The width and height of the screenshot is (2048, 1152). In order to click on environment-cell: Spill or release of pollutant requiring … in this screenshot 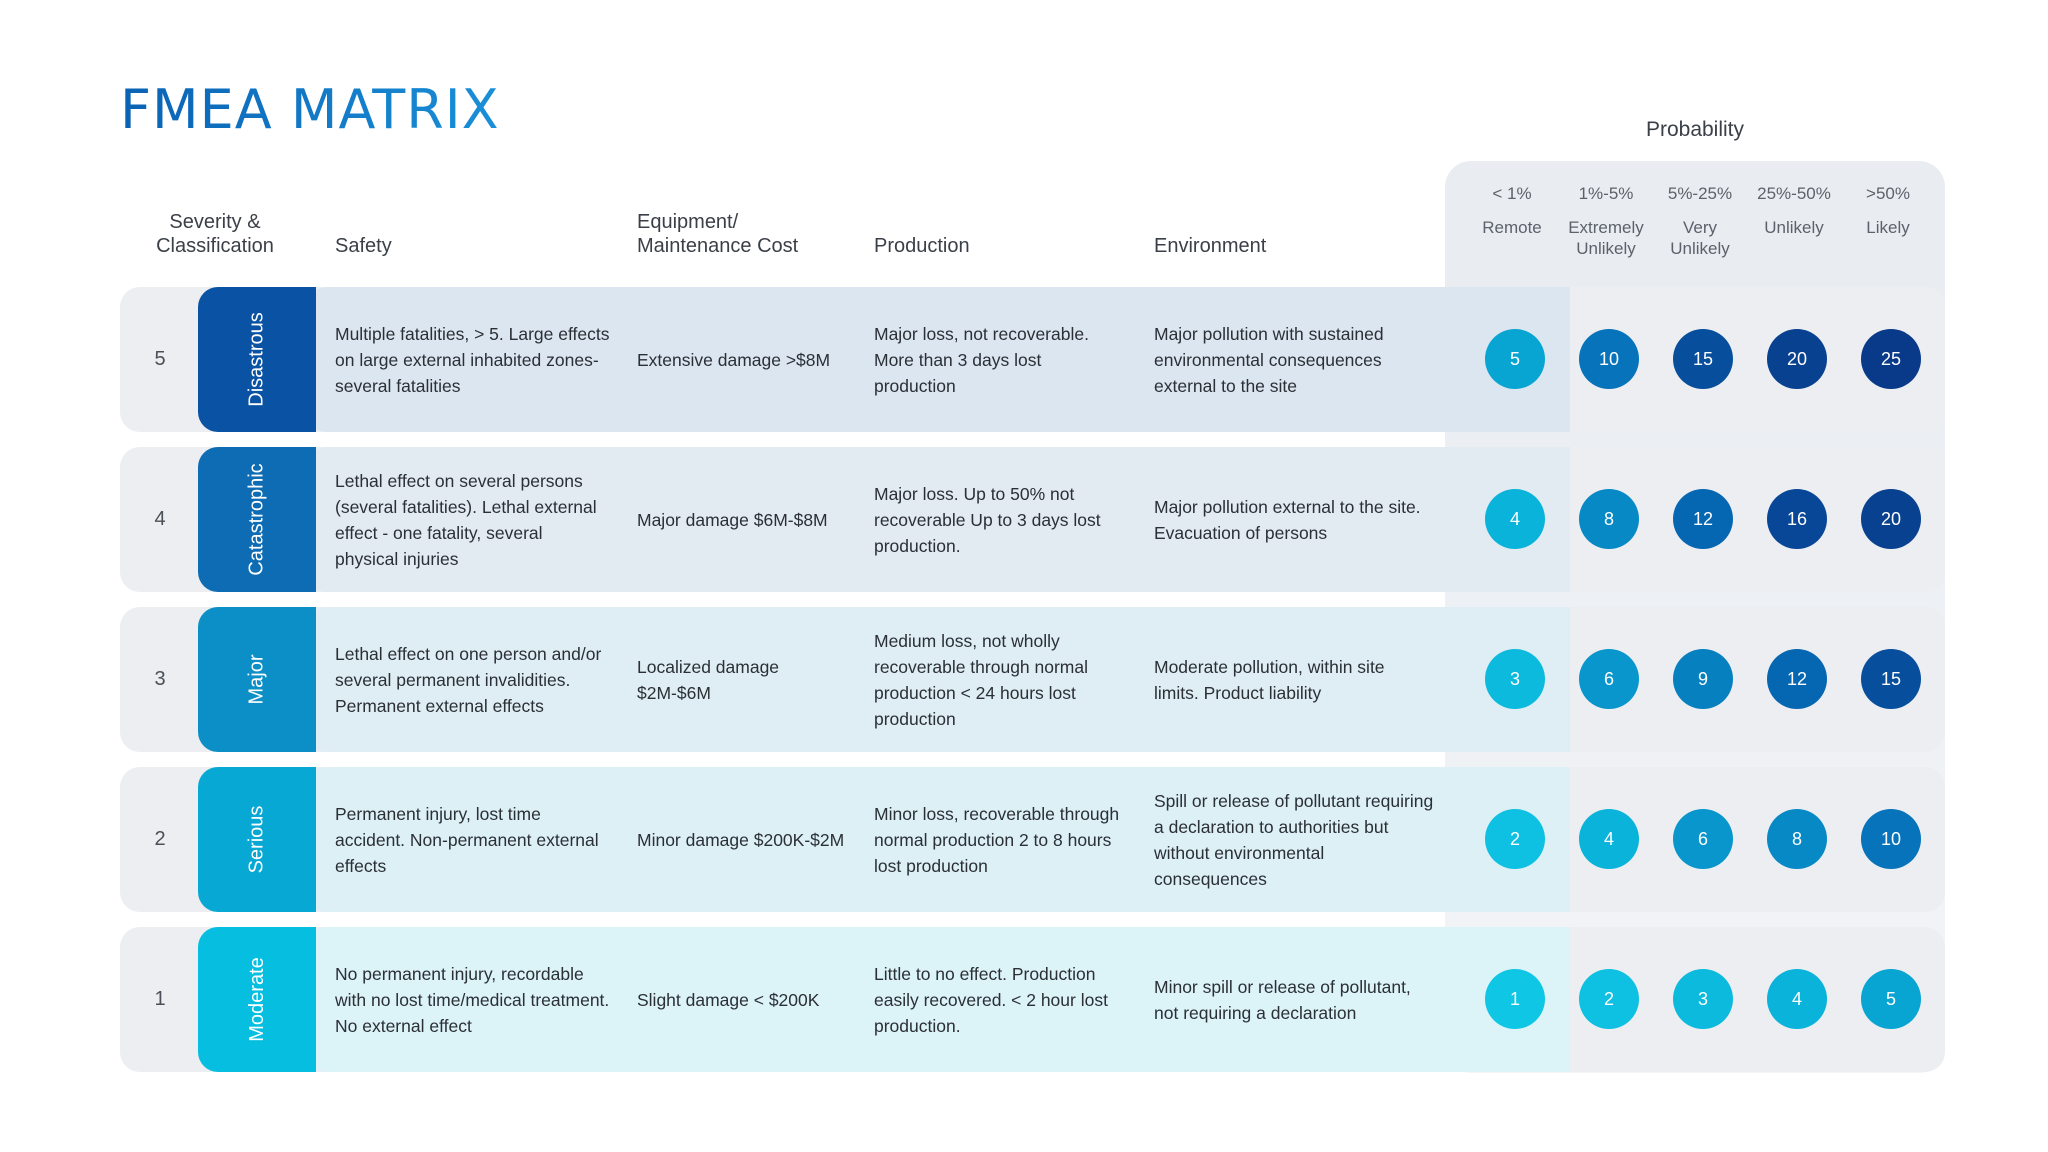, I will do `click(1294, 839)`.